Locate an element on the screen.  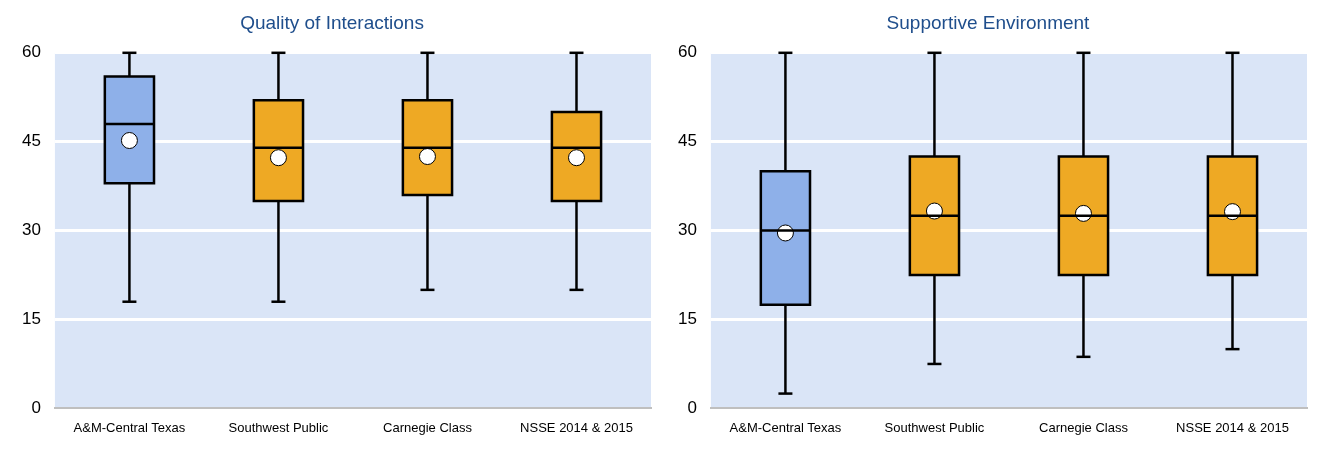
chart-title: Supportive Environment is located at coordinates (988, 22).